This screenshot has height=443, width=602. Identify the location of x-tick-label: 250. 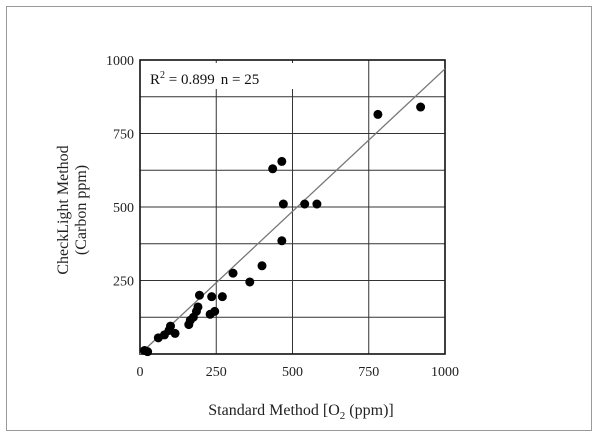
(216, 372).